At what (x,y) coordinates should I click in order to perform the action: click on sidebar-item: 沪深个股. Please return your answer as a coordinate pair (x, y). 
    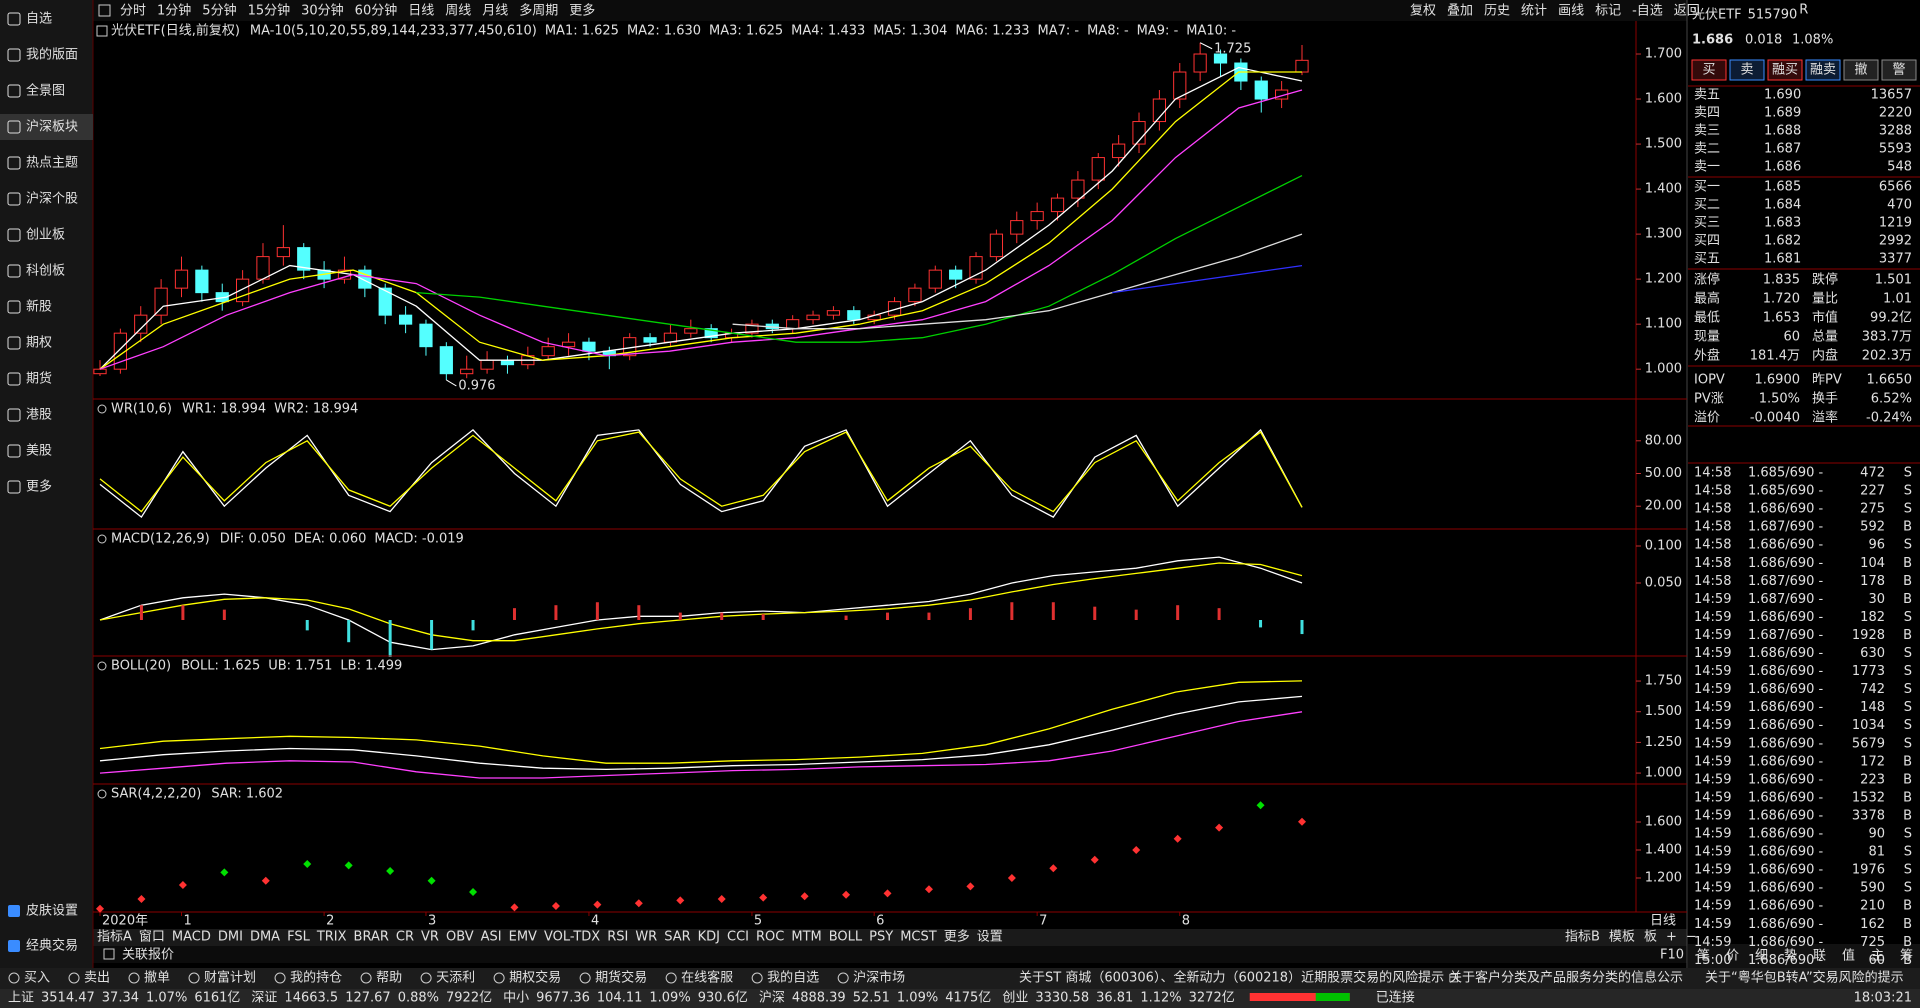
    Looking at the image, I should click on (52, 199).